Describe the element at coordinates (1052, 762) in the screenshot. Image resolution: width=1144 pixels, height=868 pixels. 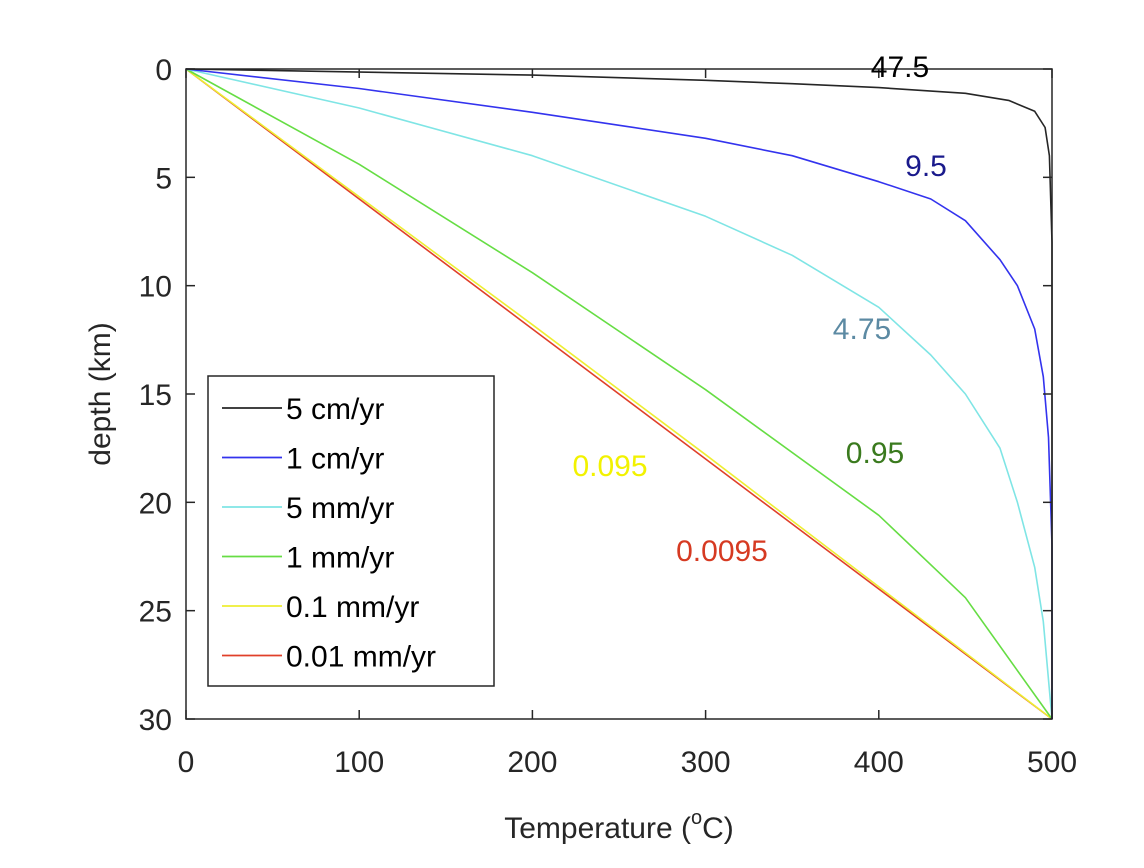
I see `x-tick-label: 500` at that location.